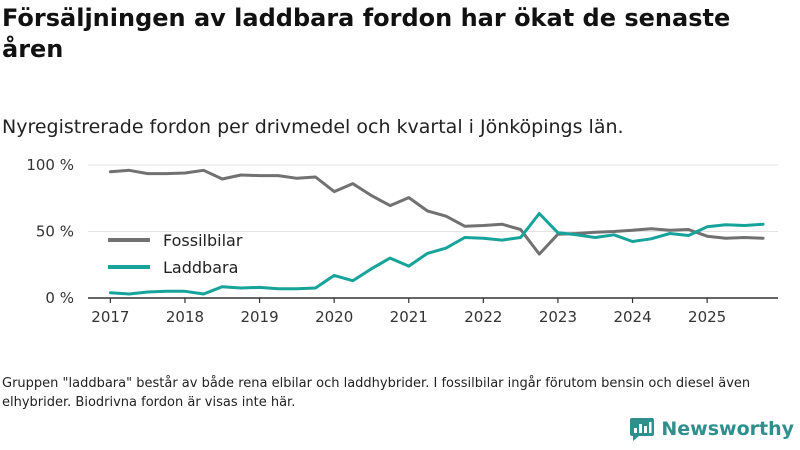 The height and width of the screenshot is (450, 800). I want to click on x-tick-label: 2019, so click(259, 316).